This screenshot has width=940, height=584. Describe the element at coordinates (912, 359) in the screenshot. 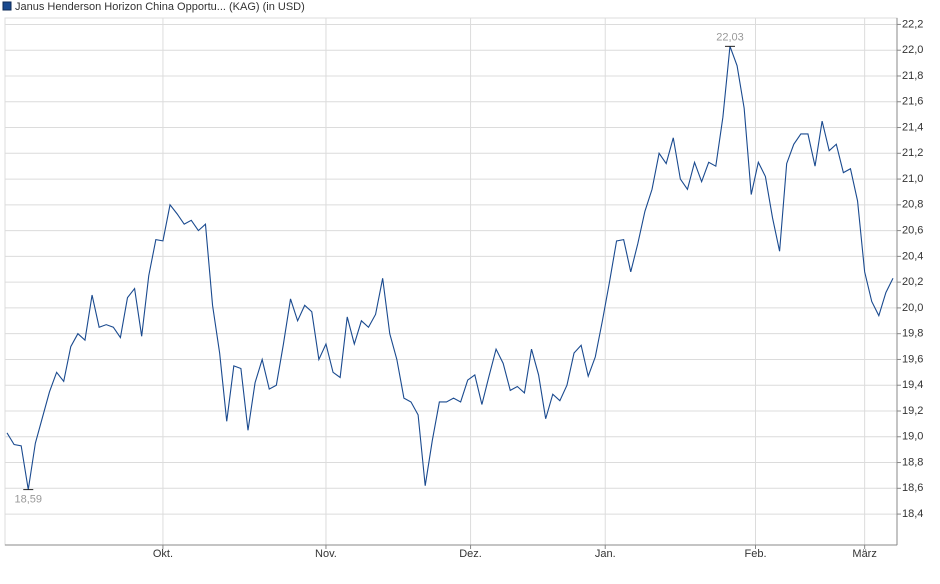

I see `y-tick-label: 19,6` at that location.